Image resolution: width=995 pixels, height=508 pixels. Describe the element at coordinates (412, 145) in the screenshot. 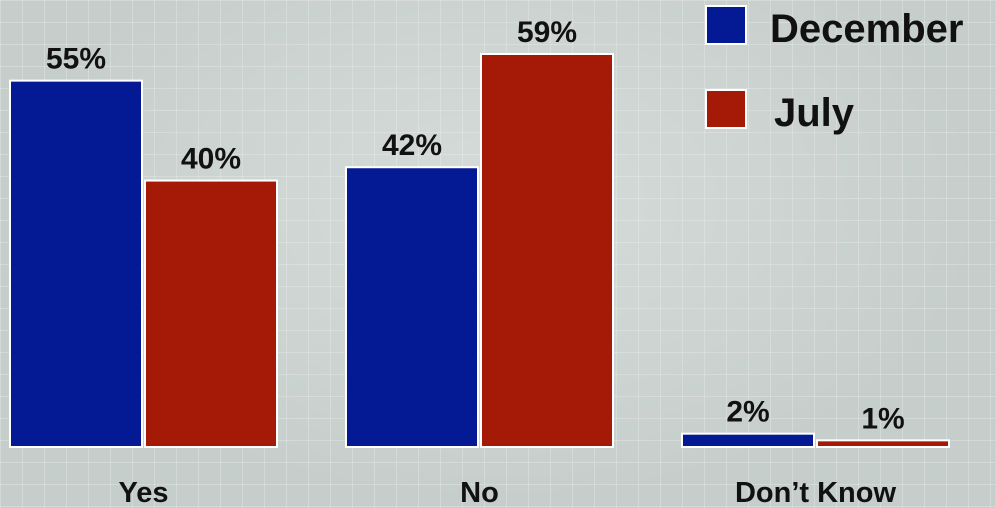

I see `data-label-december-no: 42%` at that location.